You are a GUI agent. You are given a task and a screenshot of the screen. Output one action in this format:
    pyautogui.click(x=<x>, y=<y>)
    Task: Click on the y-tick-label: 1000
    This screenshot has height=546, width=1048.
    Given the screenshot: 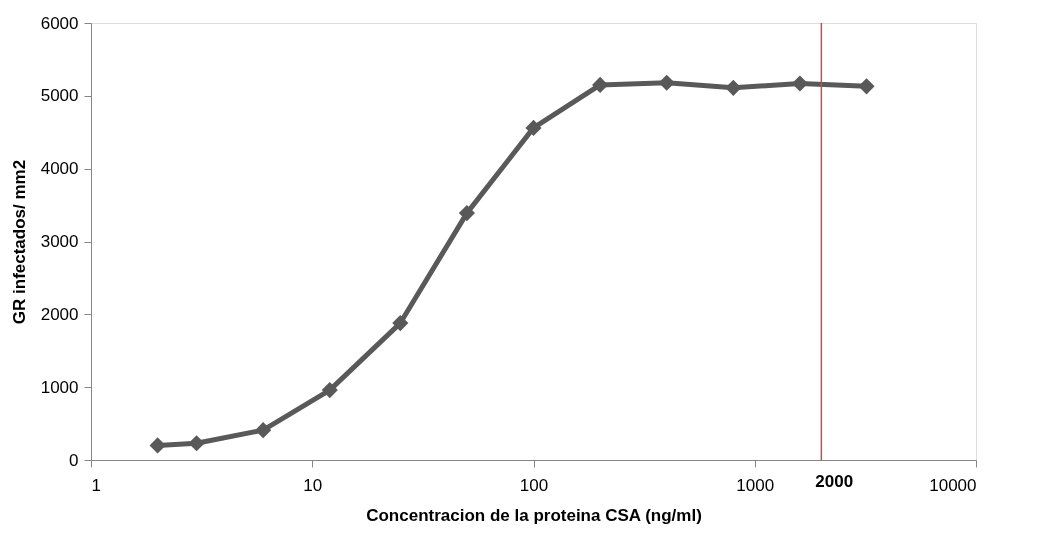 What is the action you would take?
    pyautogui.click(x=59, y=387)
    